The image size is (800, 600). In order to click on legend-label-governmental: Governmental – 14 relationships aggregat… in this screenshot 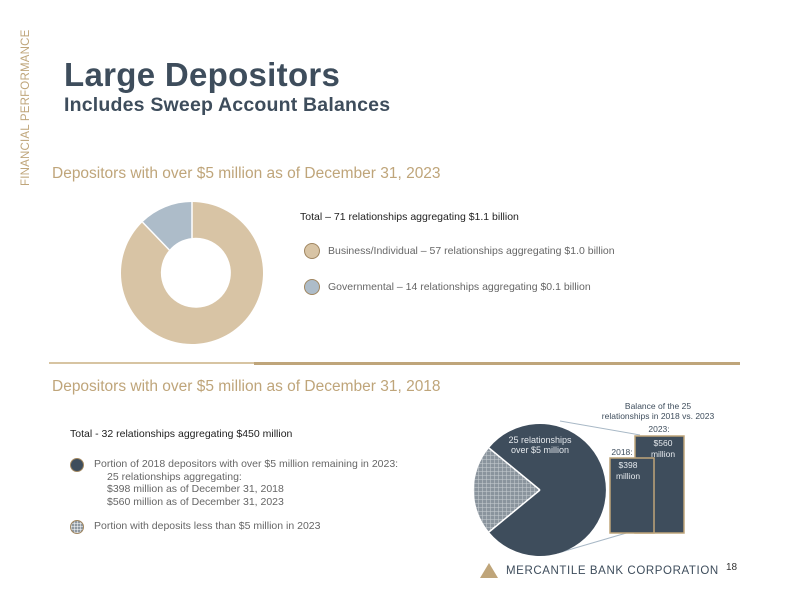, I will do `click(459, 287)`.